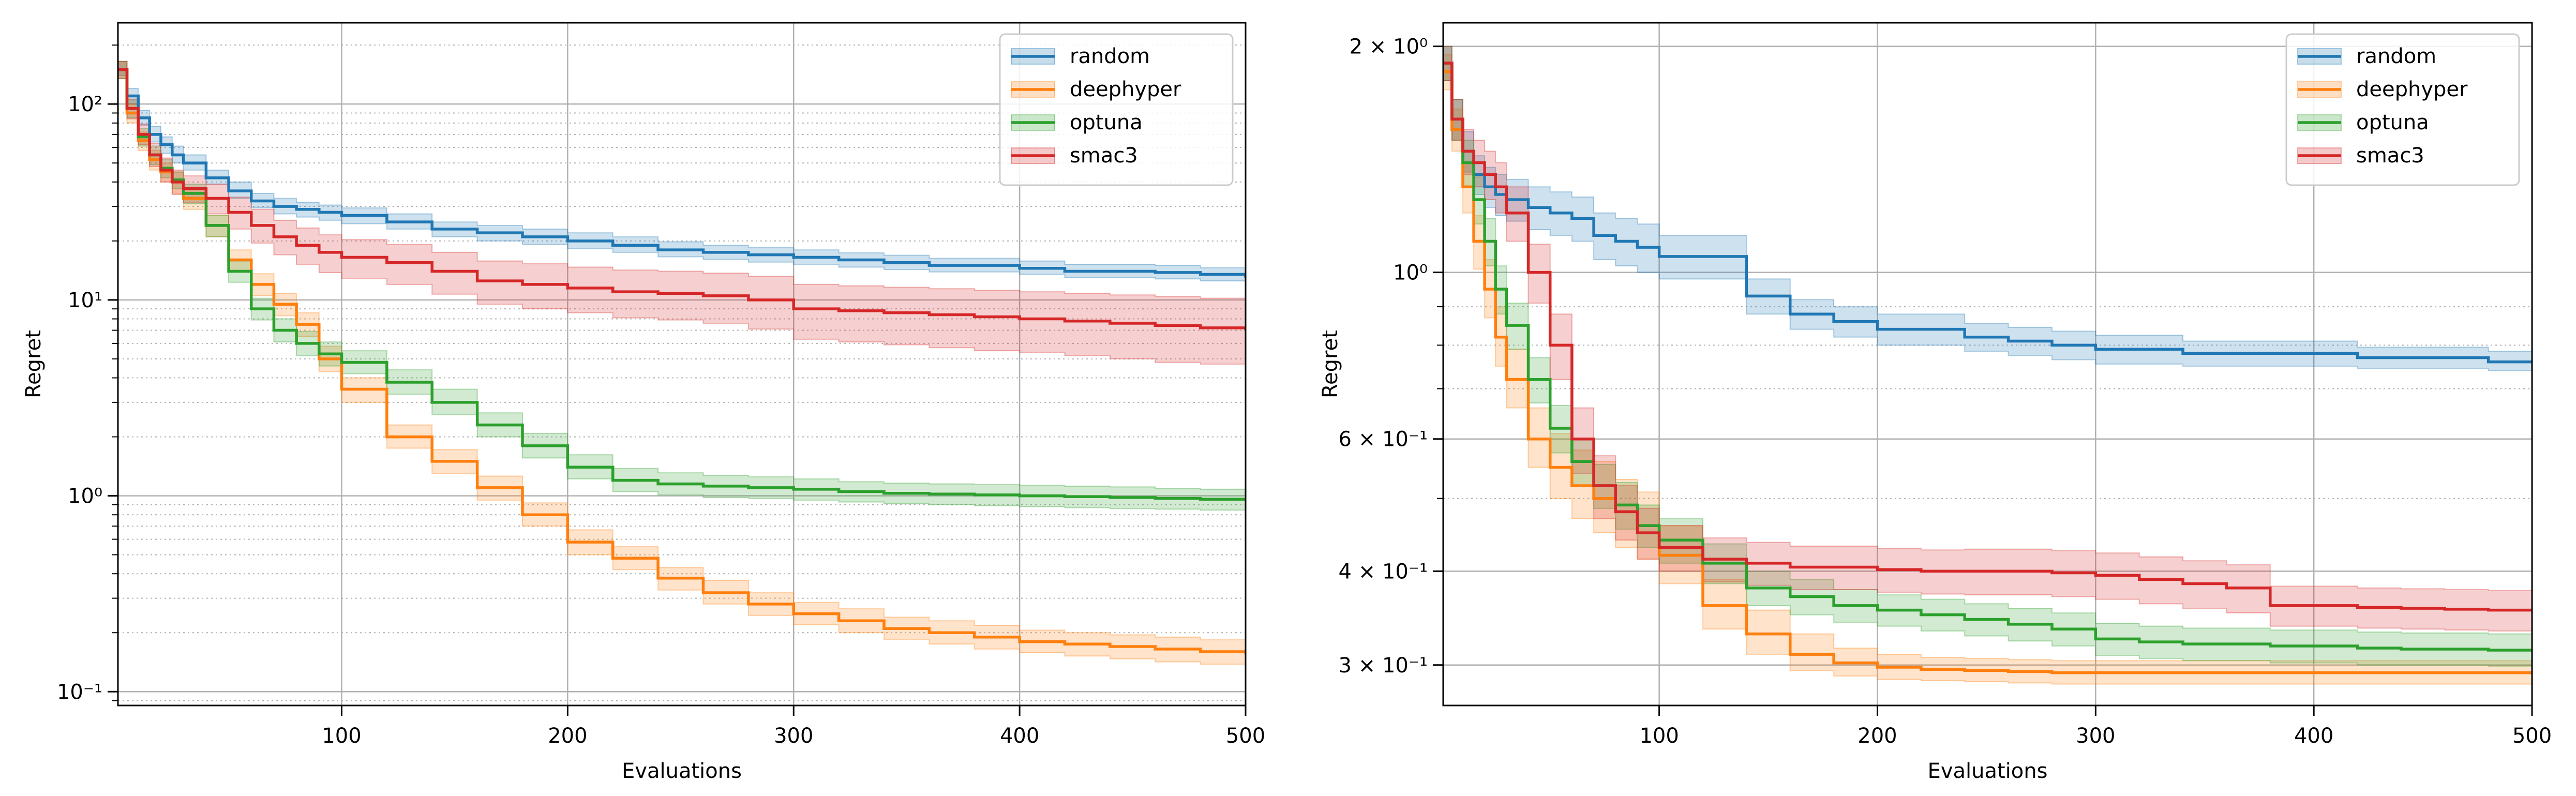 The width and height of the screenshot is (2576, 796). I want to click on y-tick-label: 10¹, so click(85, 300).